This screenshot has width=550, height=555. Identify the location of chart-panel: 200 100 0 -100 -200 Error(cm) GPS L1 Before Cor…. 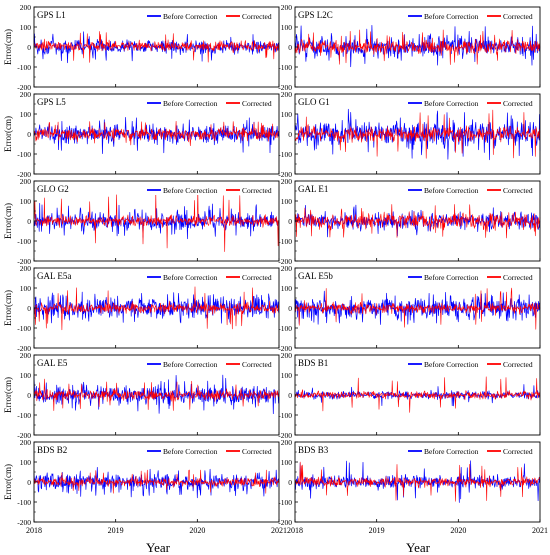
(141, 47).